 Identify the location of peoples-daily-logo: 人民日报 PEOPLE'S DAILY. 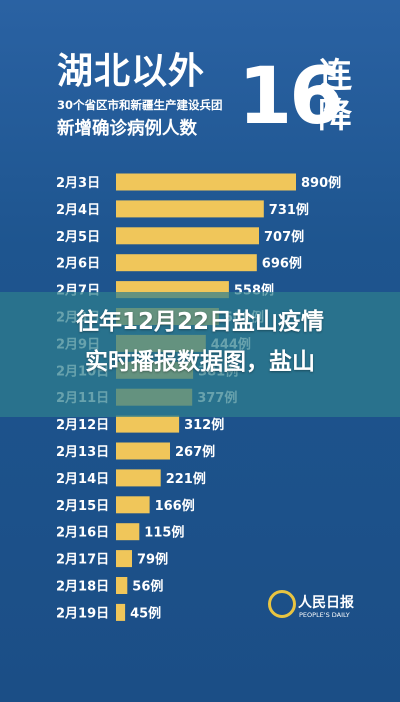
(323, 606).